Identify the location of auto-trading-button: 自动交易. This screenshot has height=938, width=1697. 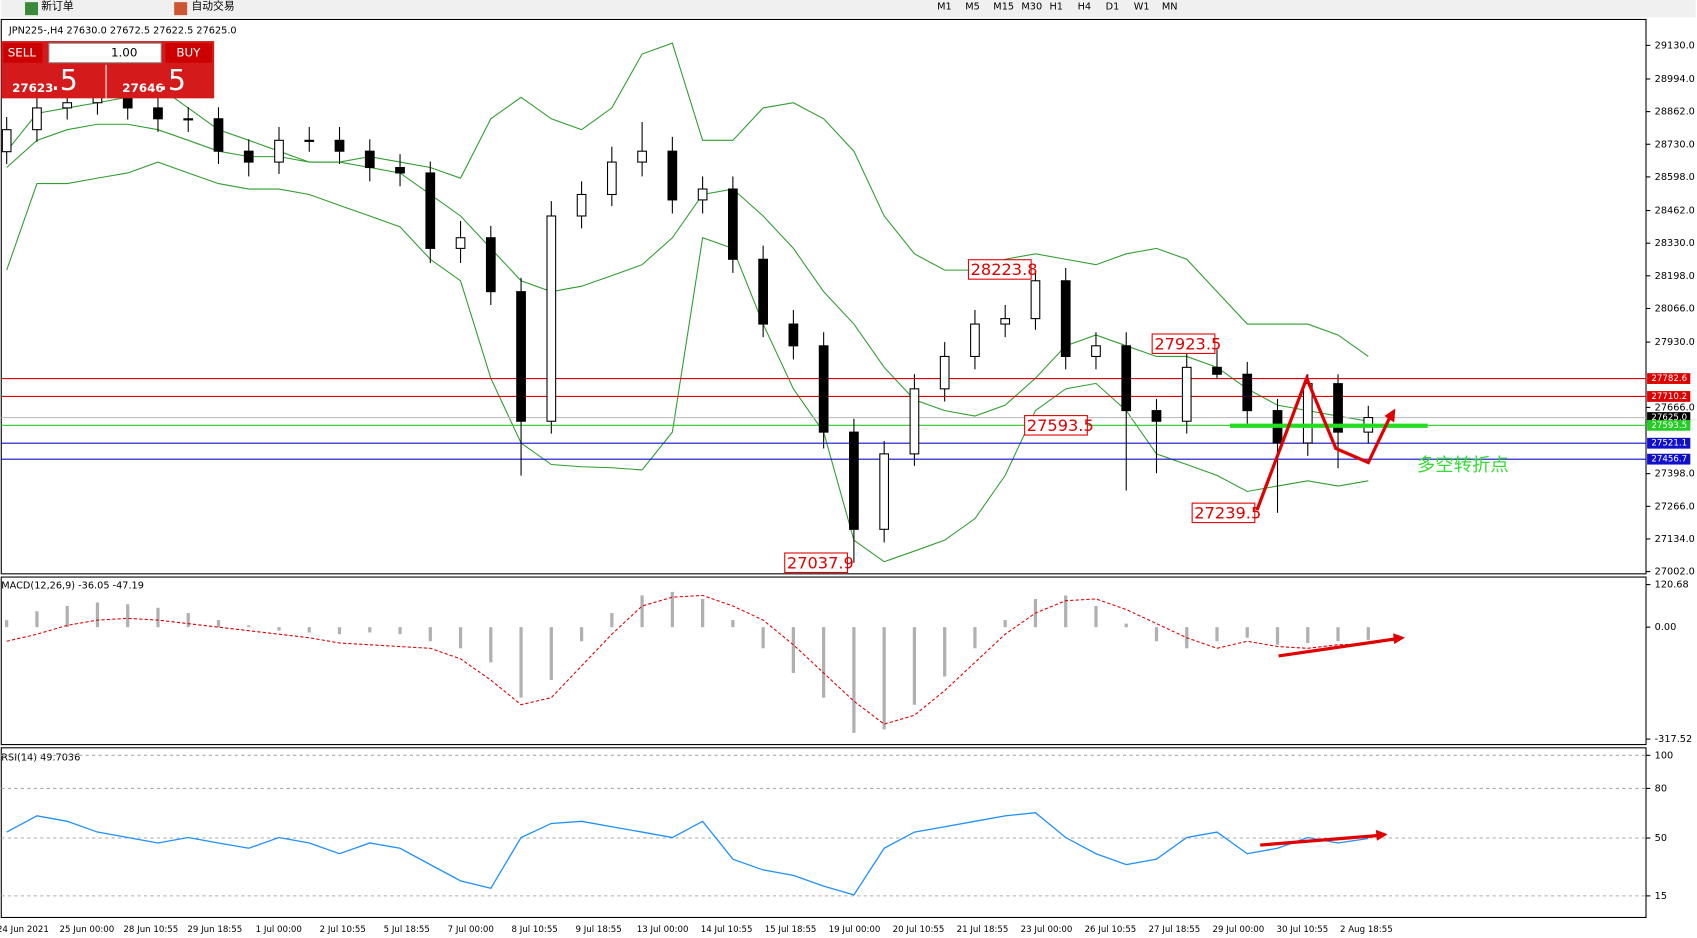
(212, 6).